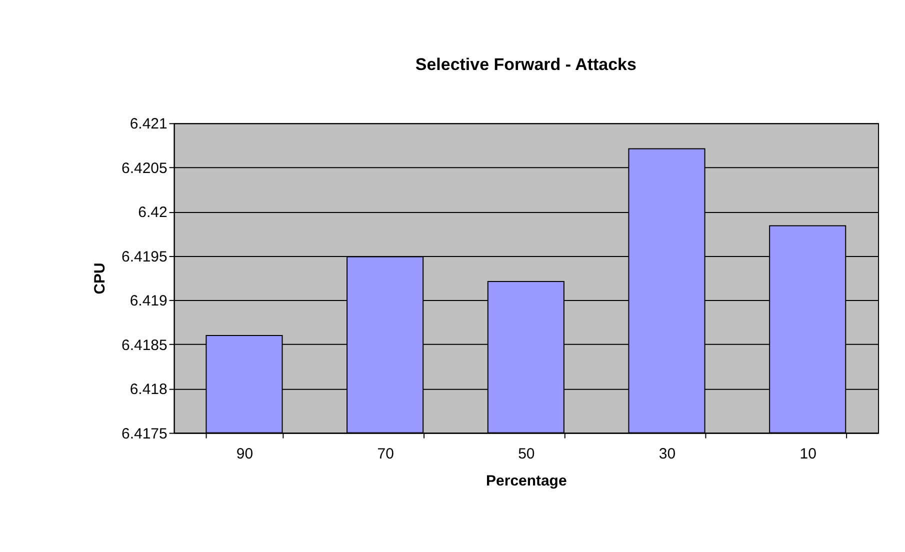 The width and height of the screenshot is (905, 552). What do you see at coordinates (145, 257) in the screenshot?
I see `y-tick-label: 6.4195` at bounding box center [145, 257].